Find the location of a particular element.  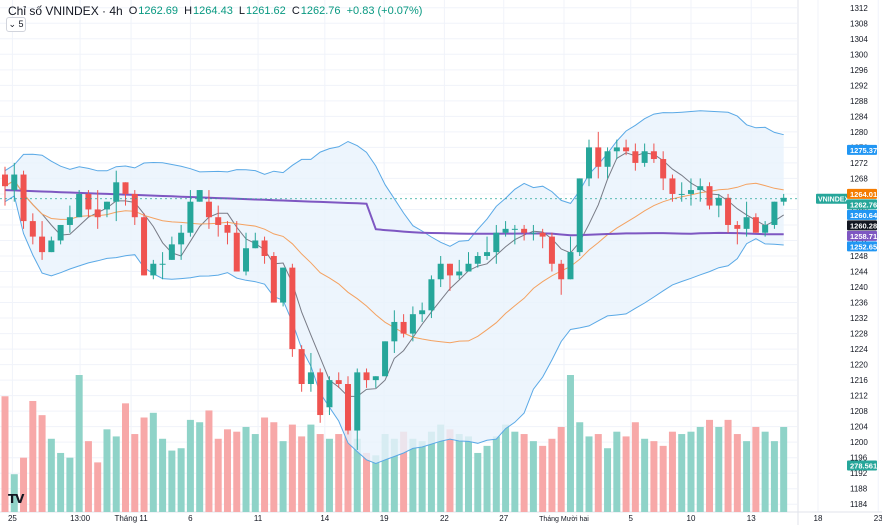

price-axis-label-text: 1262.76 is located at coordinates (863, 204).